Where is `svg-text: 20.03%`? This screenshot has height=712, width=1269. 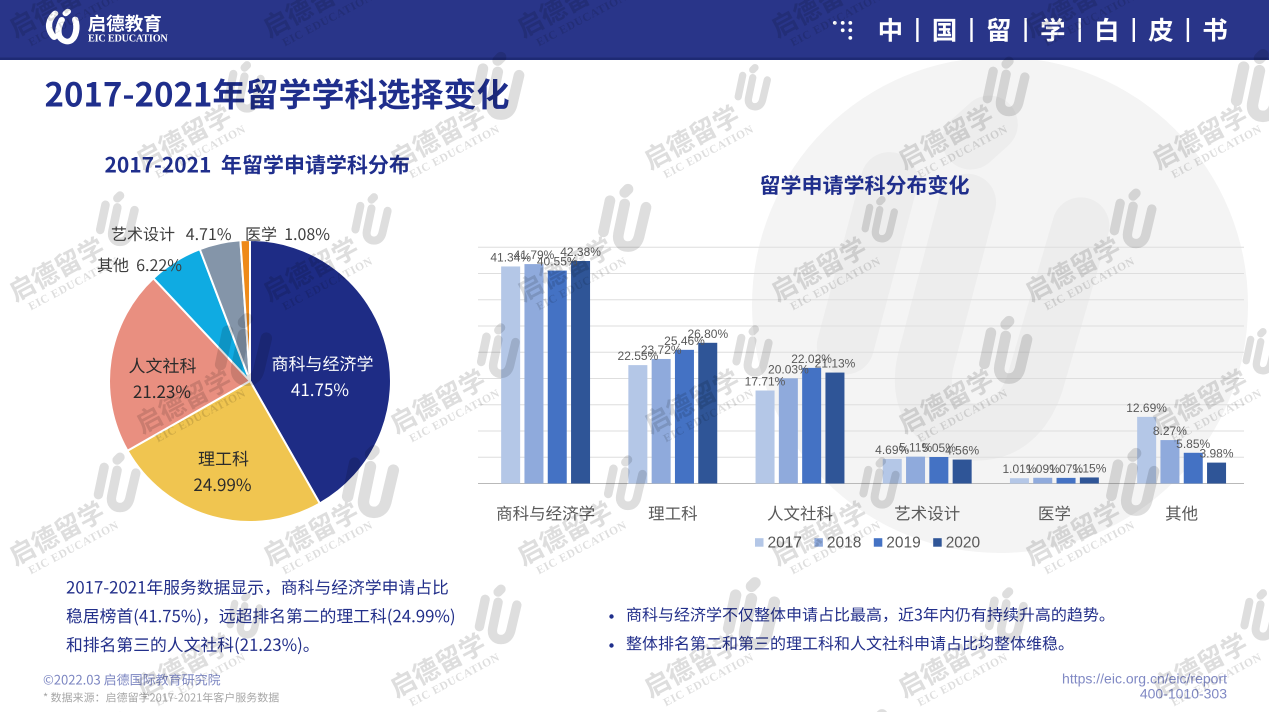
svg-text: 20.03% is located at coordinates (788, 369).